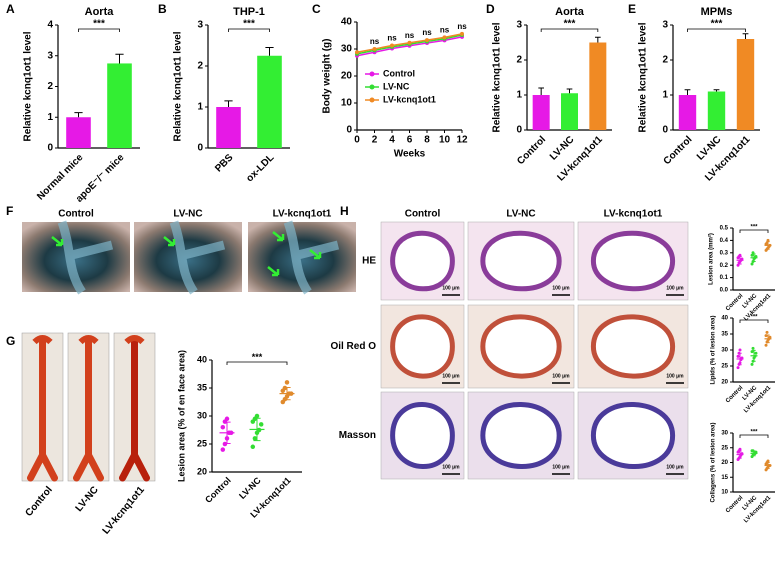  What do you see at coordinates (724, 291) in the screenshot?
I see `y-tick-label: 0.0` at bounding box center [724, 291].